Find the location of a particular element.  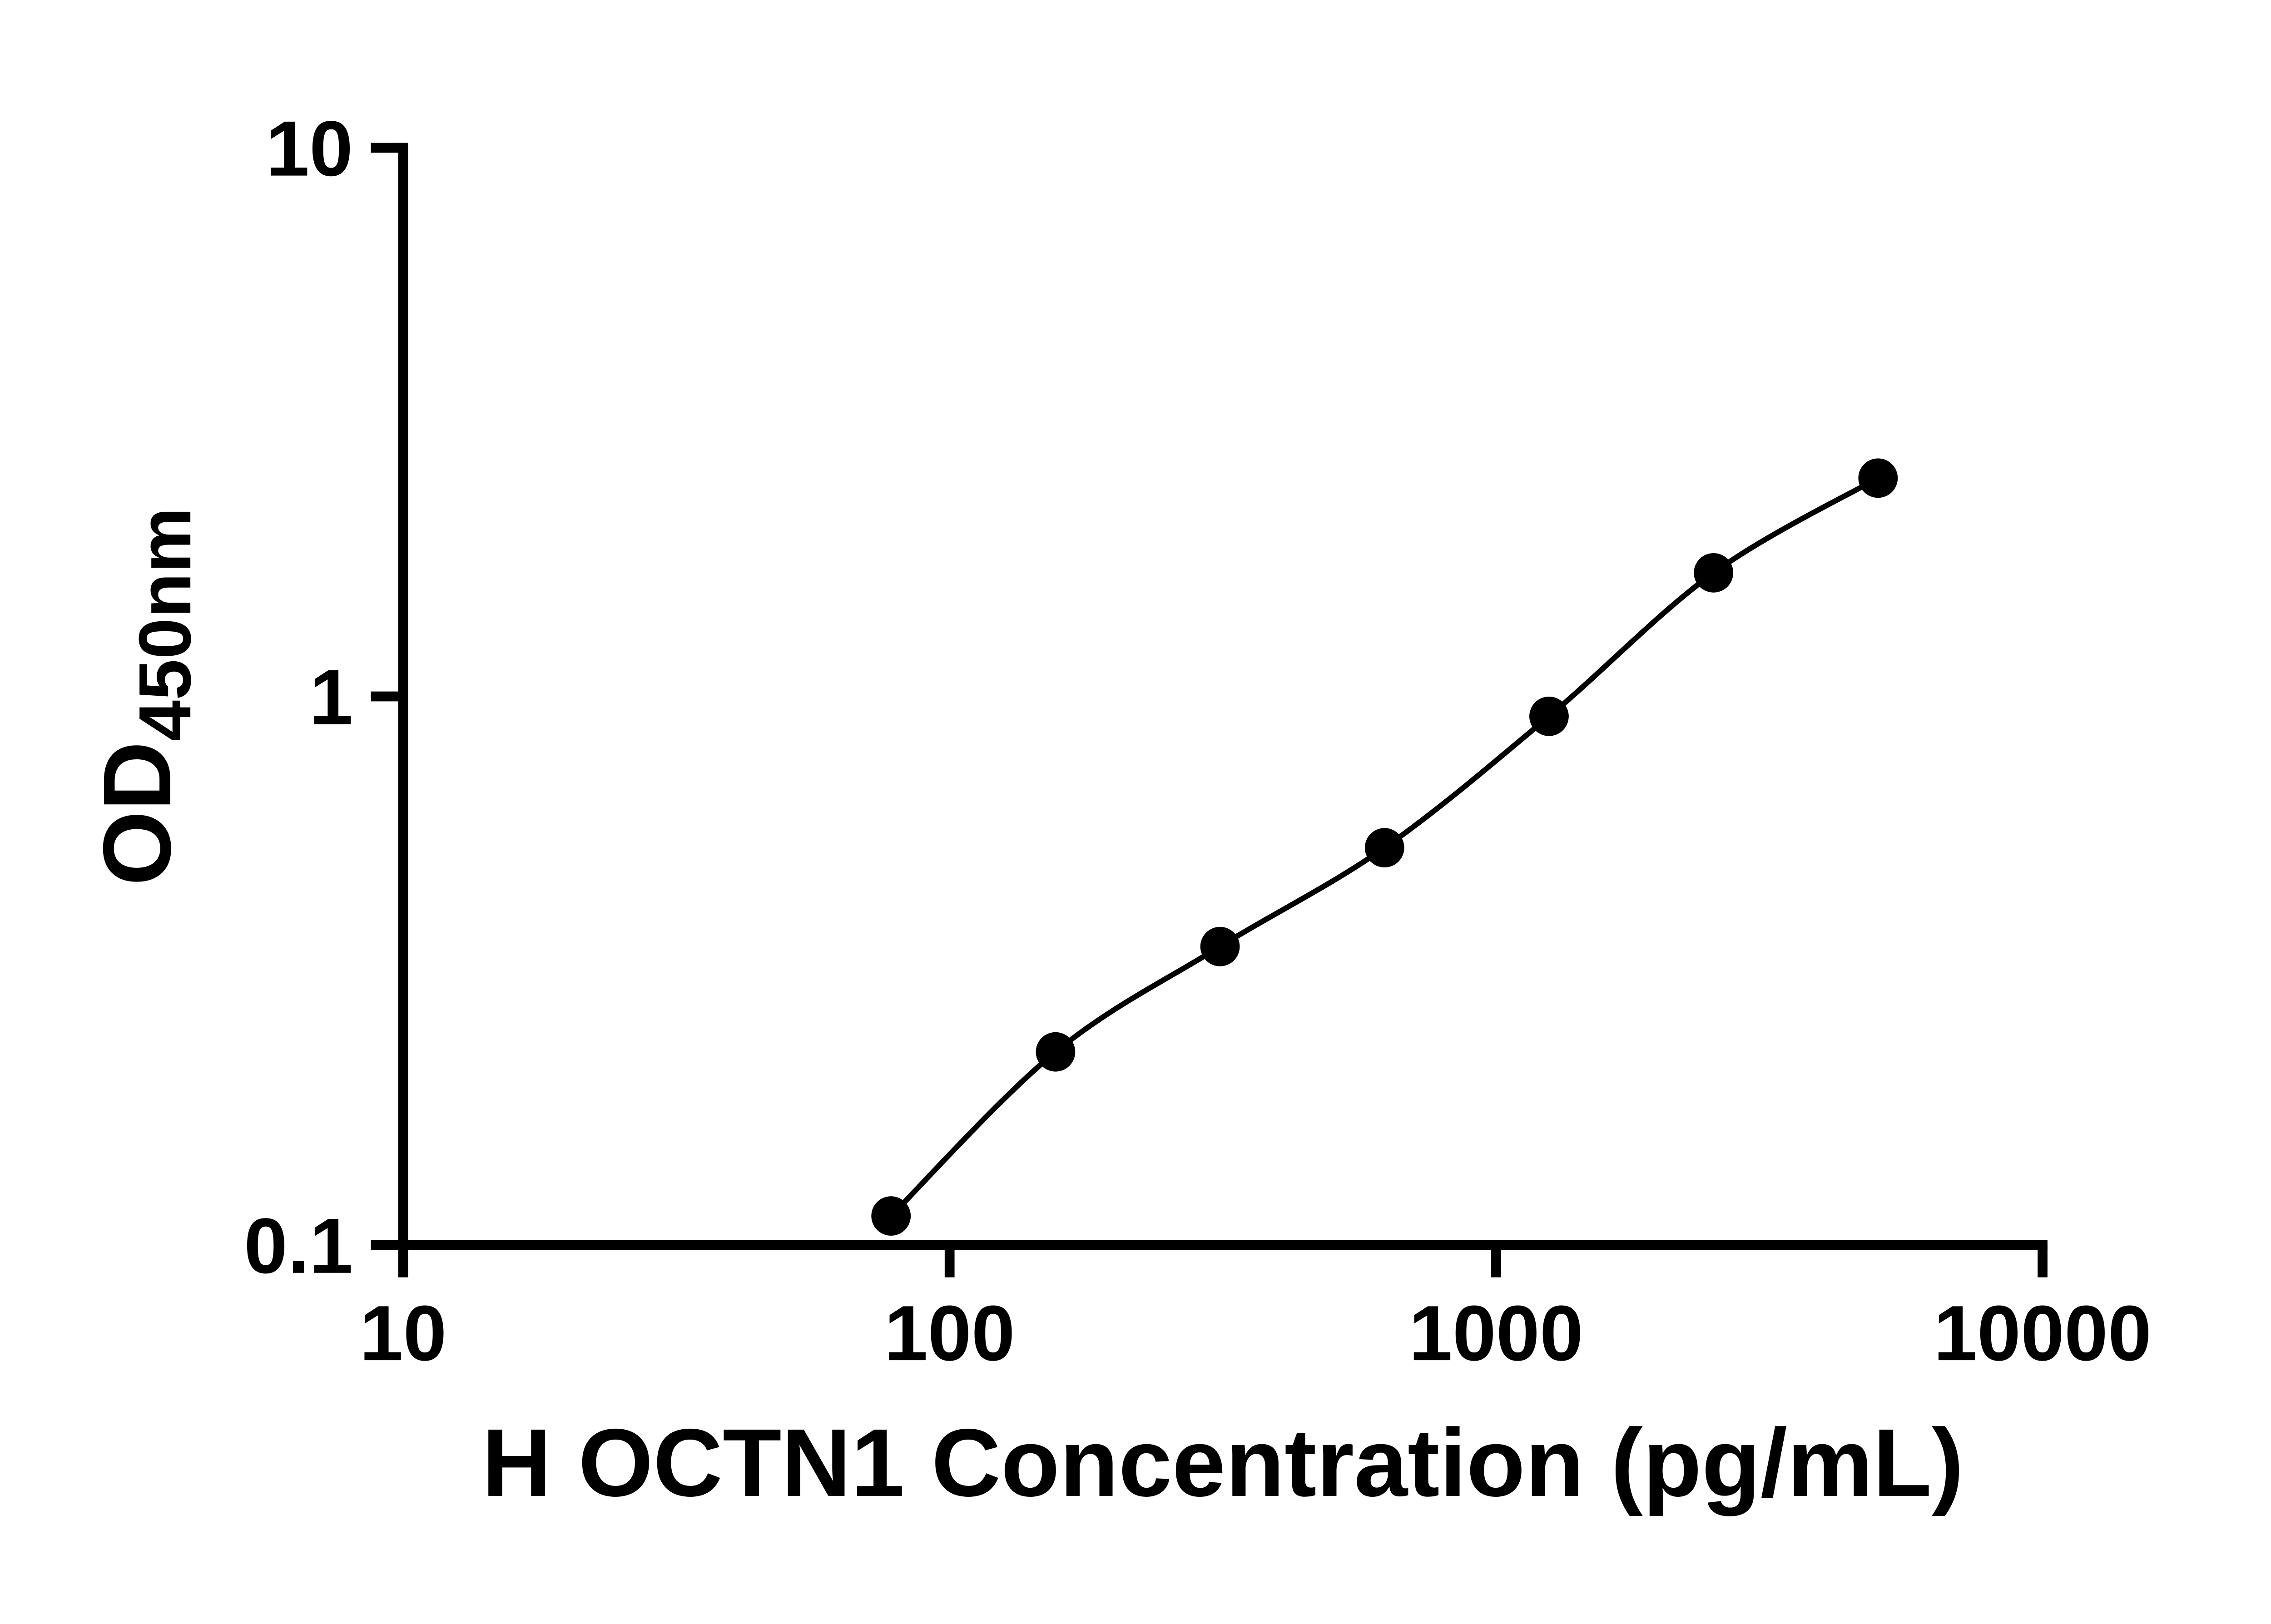

x-tick-label: 10000 is located at coordinates (2043, 1333).